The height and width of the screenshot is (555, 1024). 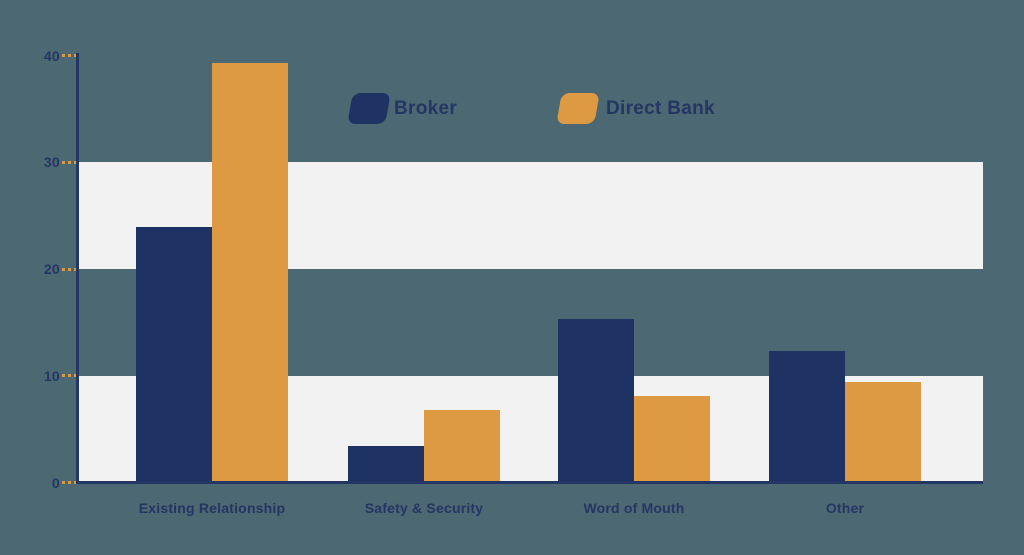 What do you see at coordinates (174, 355) in the screenshot?
I see `bar-broker-existing-relationship` at bounding box center [174, 355].